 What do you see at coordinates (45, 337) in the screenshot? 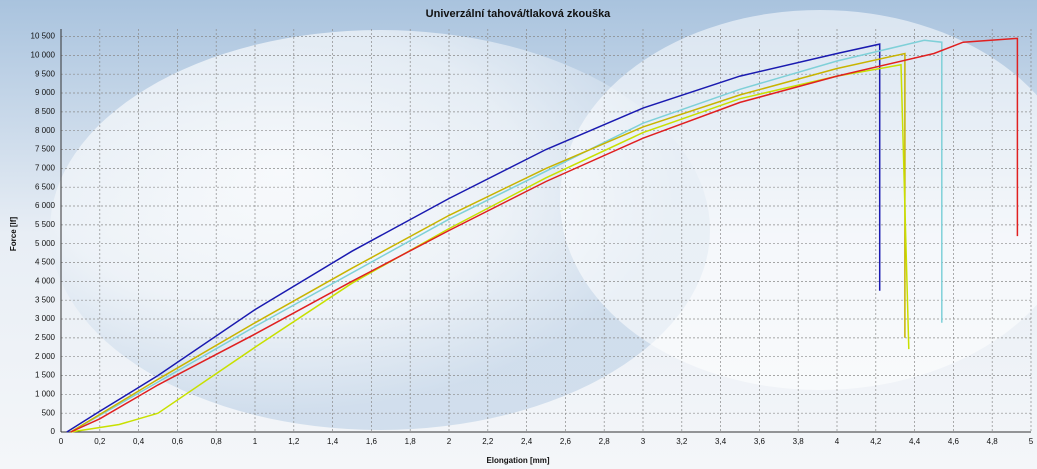
I see `y-tick-label: 2 500` at bounding box center [45, 337].